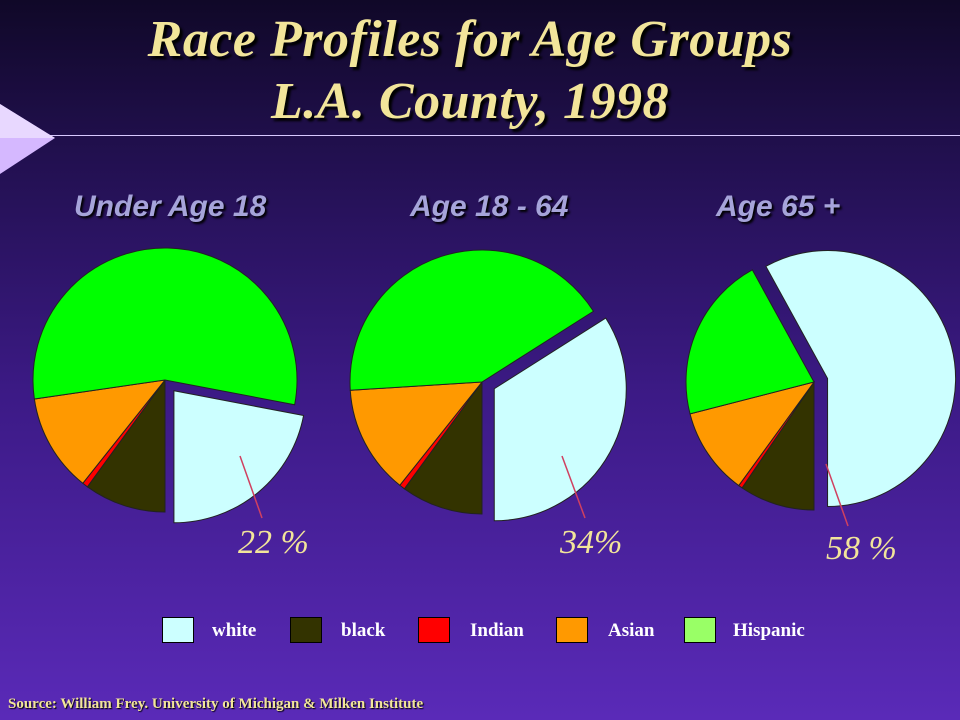 This screenshot has width=960, height=720. Describe the element at coordinates (497, 630) in the screenshot. I see `legend-label-indian: Indian` at that location.